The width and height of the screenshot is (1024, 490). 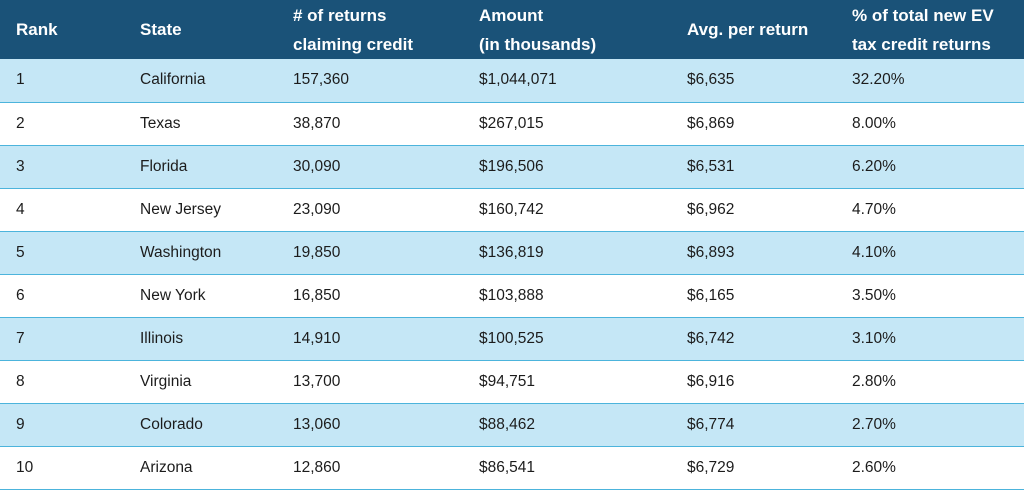 What do you see at coordinates (20, 80) in the screenshot?
I see `cell-rank: 1` at bounding box center [20, 80].